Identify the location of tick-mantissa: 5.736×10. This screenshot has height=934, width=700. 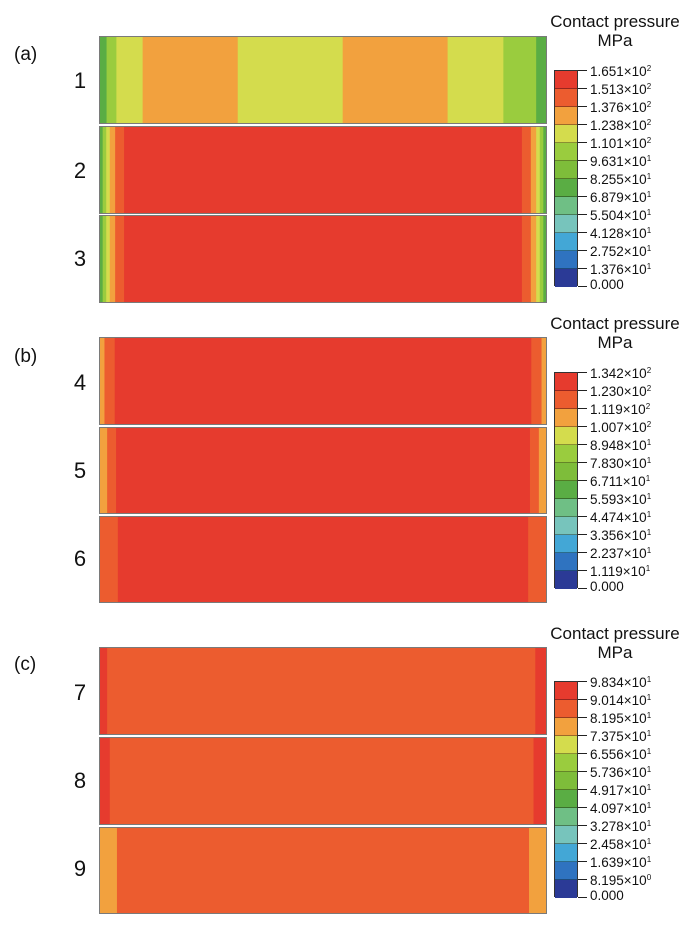
(618, 772).